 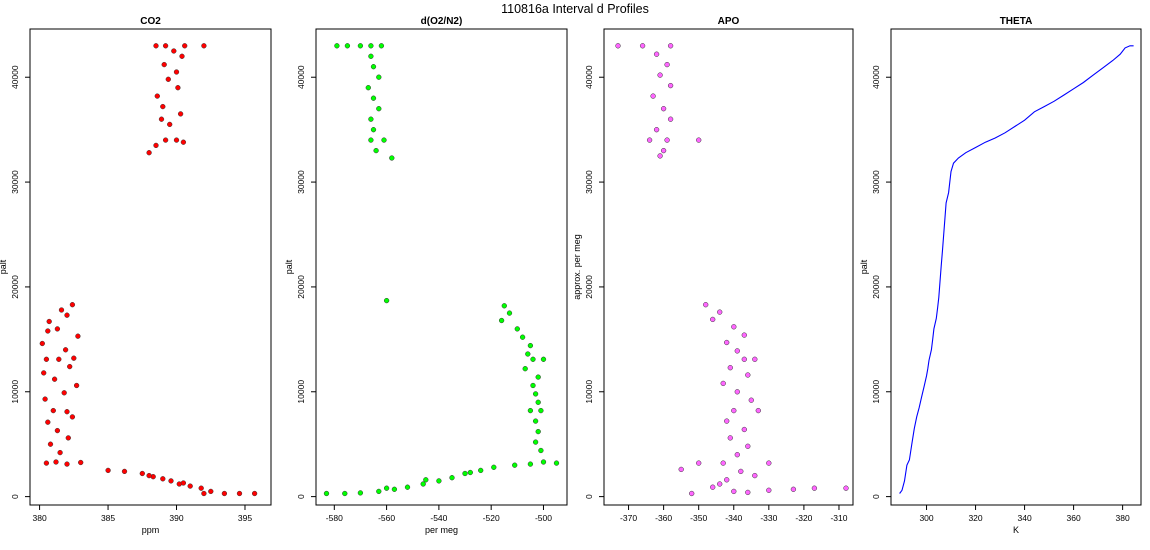 What do you see at coordinates (628, 518) in the screenshot?
I see `x-tick-label: -370` at bounding box center [628, 518].